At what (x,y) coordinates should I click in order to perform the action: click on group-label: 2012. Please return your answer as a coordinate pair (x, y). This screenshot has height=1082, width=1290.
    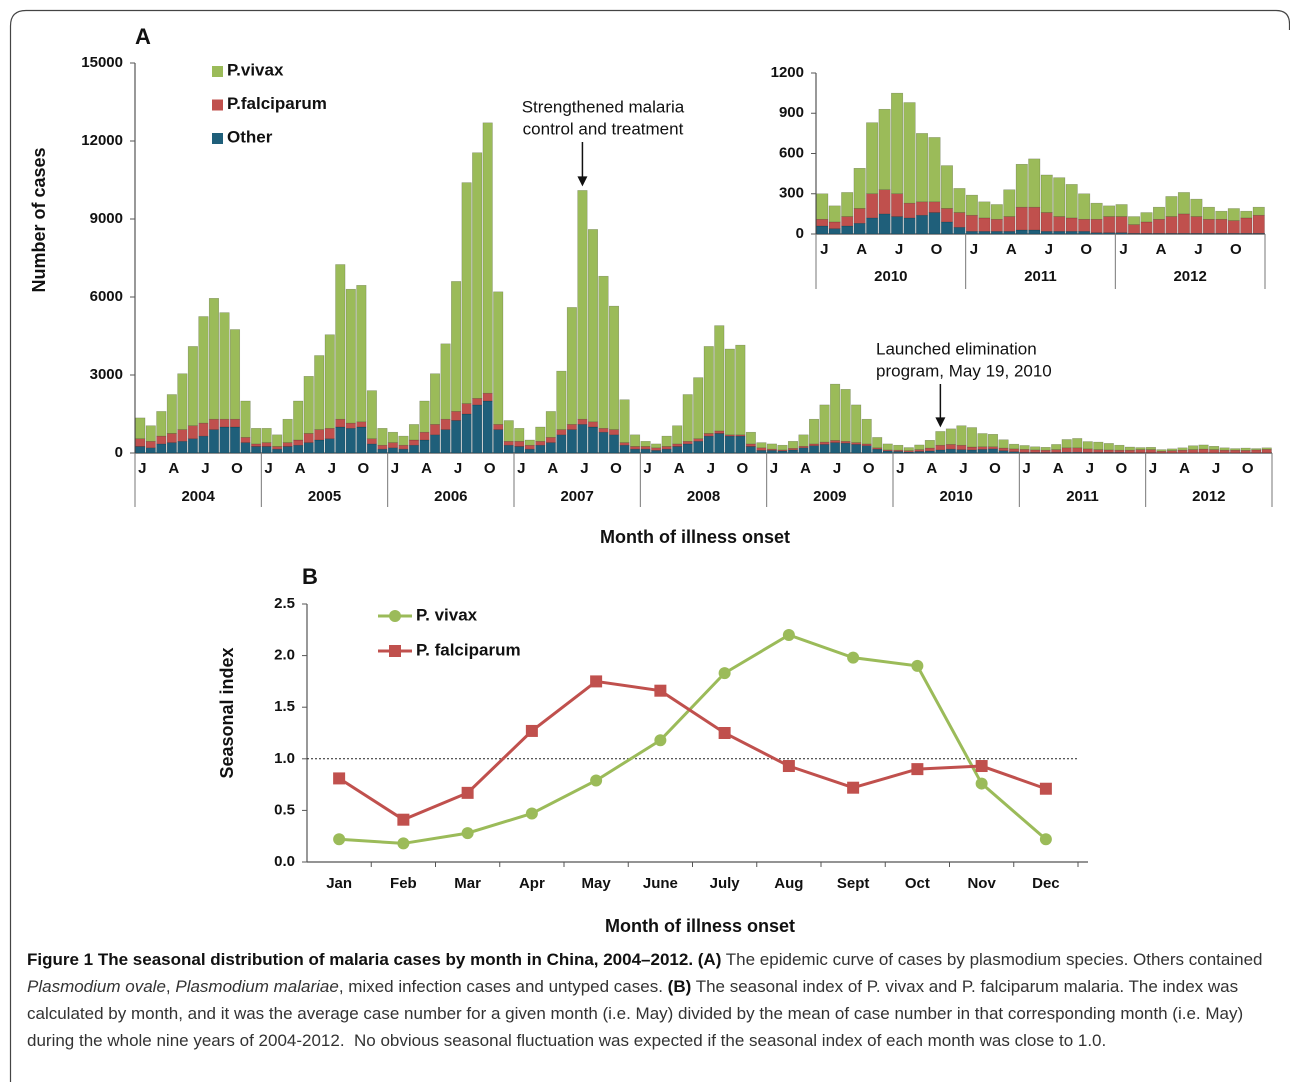
    Looking at the image, I should click on (1189, 276).